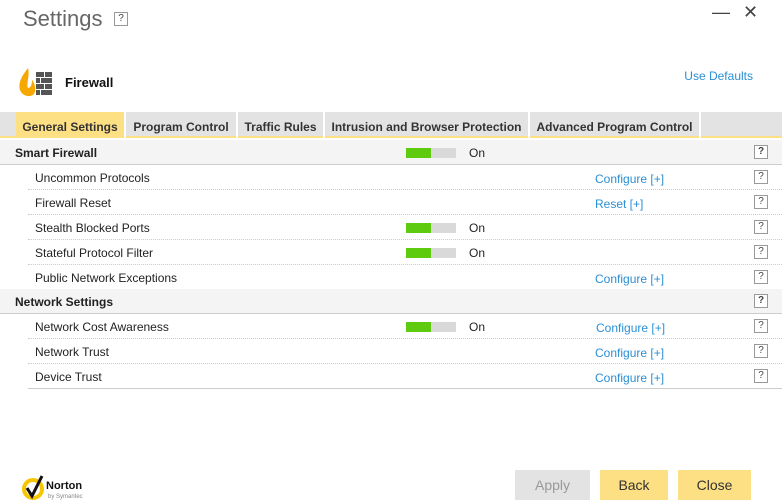  What do you see at coordinates (405, 202) in the screenshot?
I see `list-item: Firewall Reset Reset [+] ?` at bounding box center [405, 202].